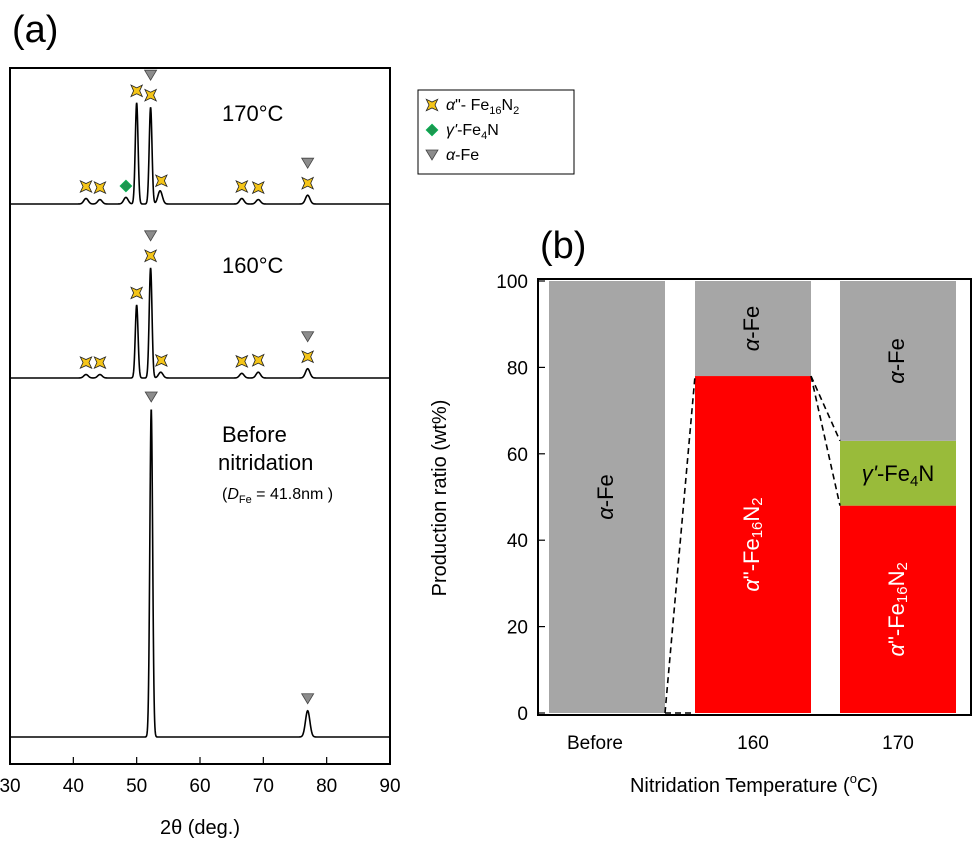 The image size is (975, 851). What do you see at coordinates (482, 107) in the screenshot?
I see `legend-entry: α"- Fe16N2` at bounding box center [482, 107].